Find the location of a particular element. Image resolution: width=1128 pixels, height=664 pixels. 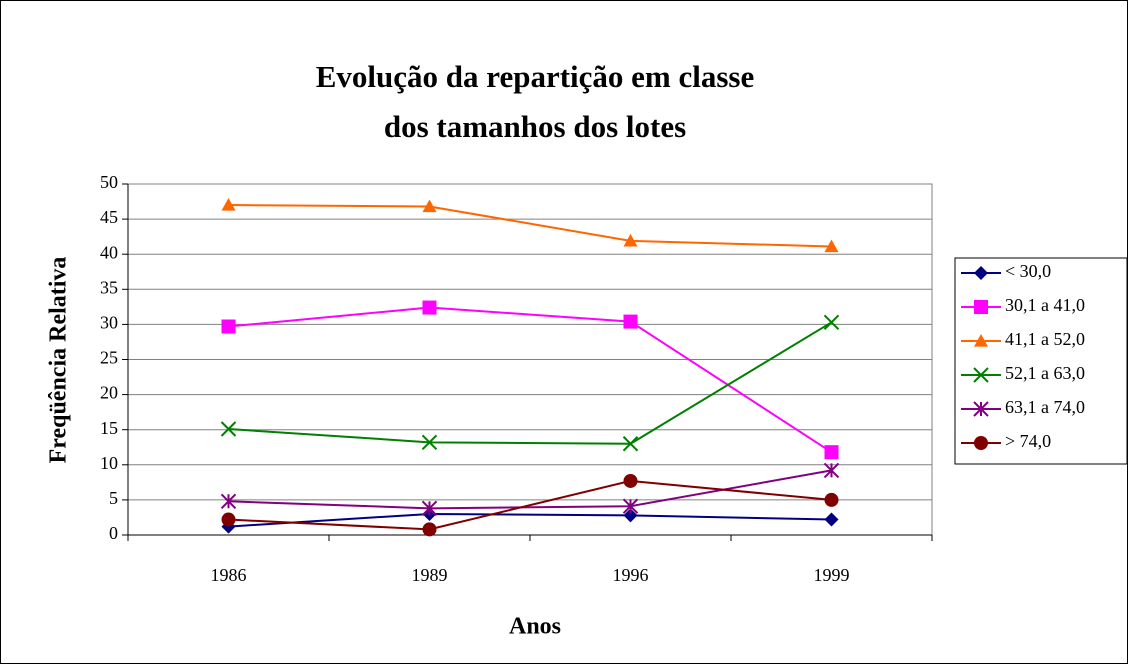

x-tick-label: 1989 is located at coordinates (430, 575).